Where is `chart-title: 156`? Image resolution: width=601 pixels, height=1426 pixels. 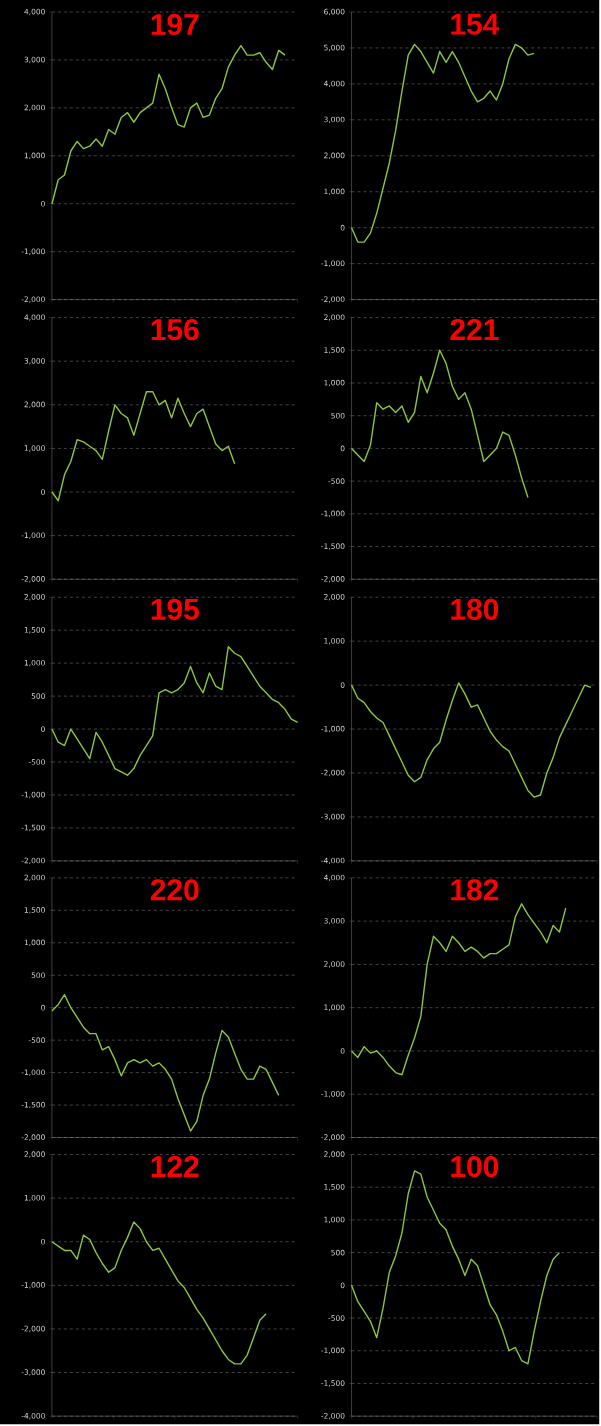 chart-title: 156 is located at coordinates (175, 330).